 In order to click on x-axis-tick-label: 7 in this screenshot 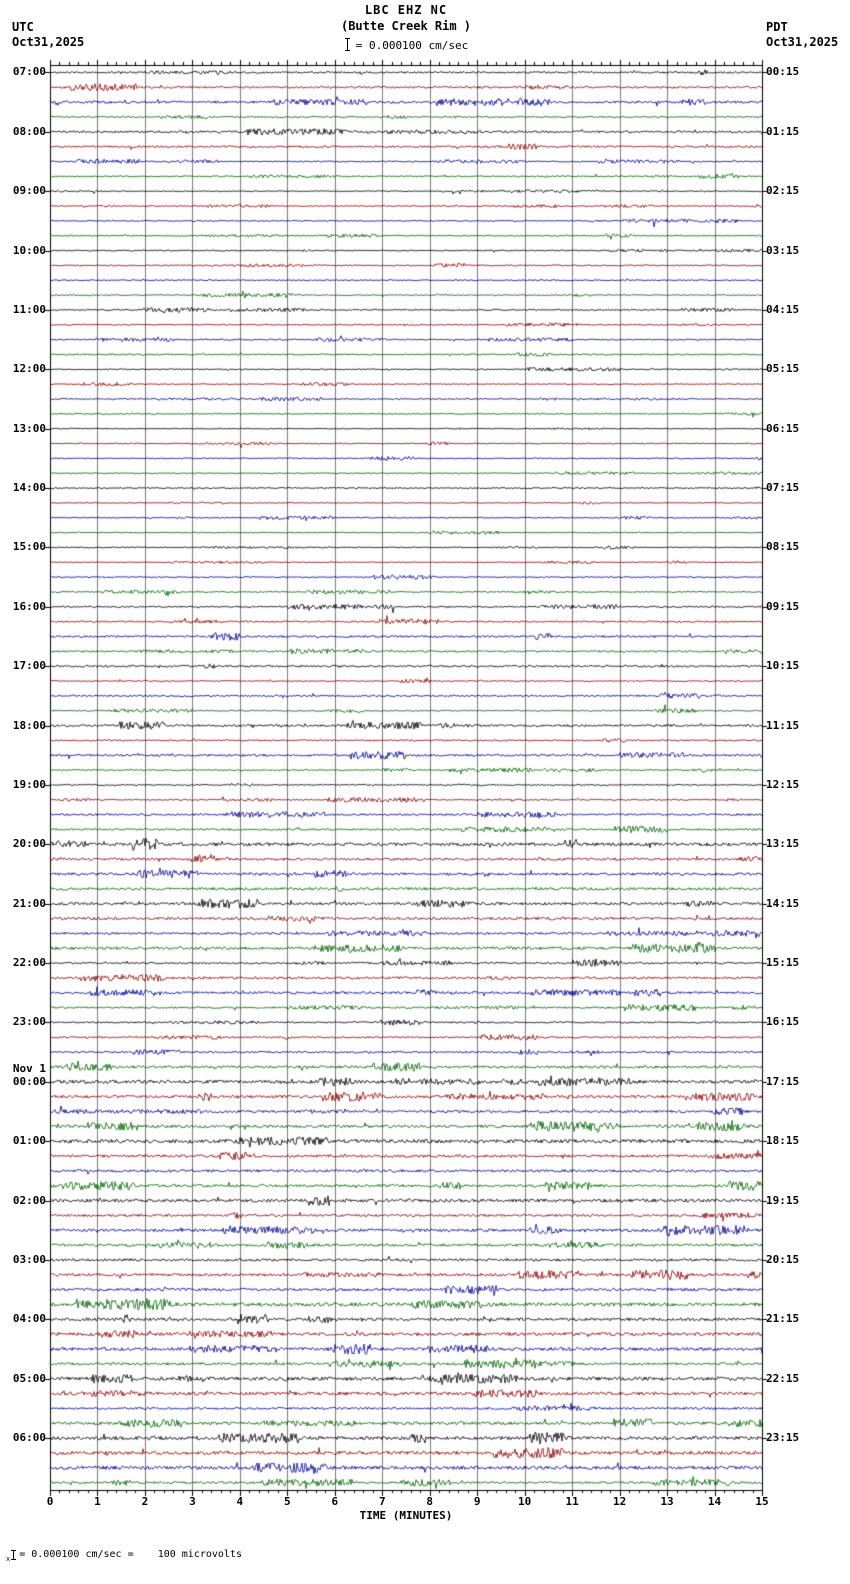, I will do `click(382, 1501)`.